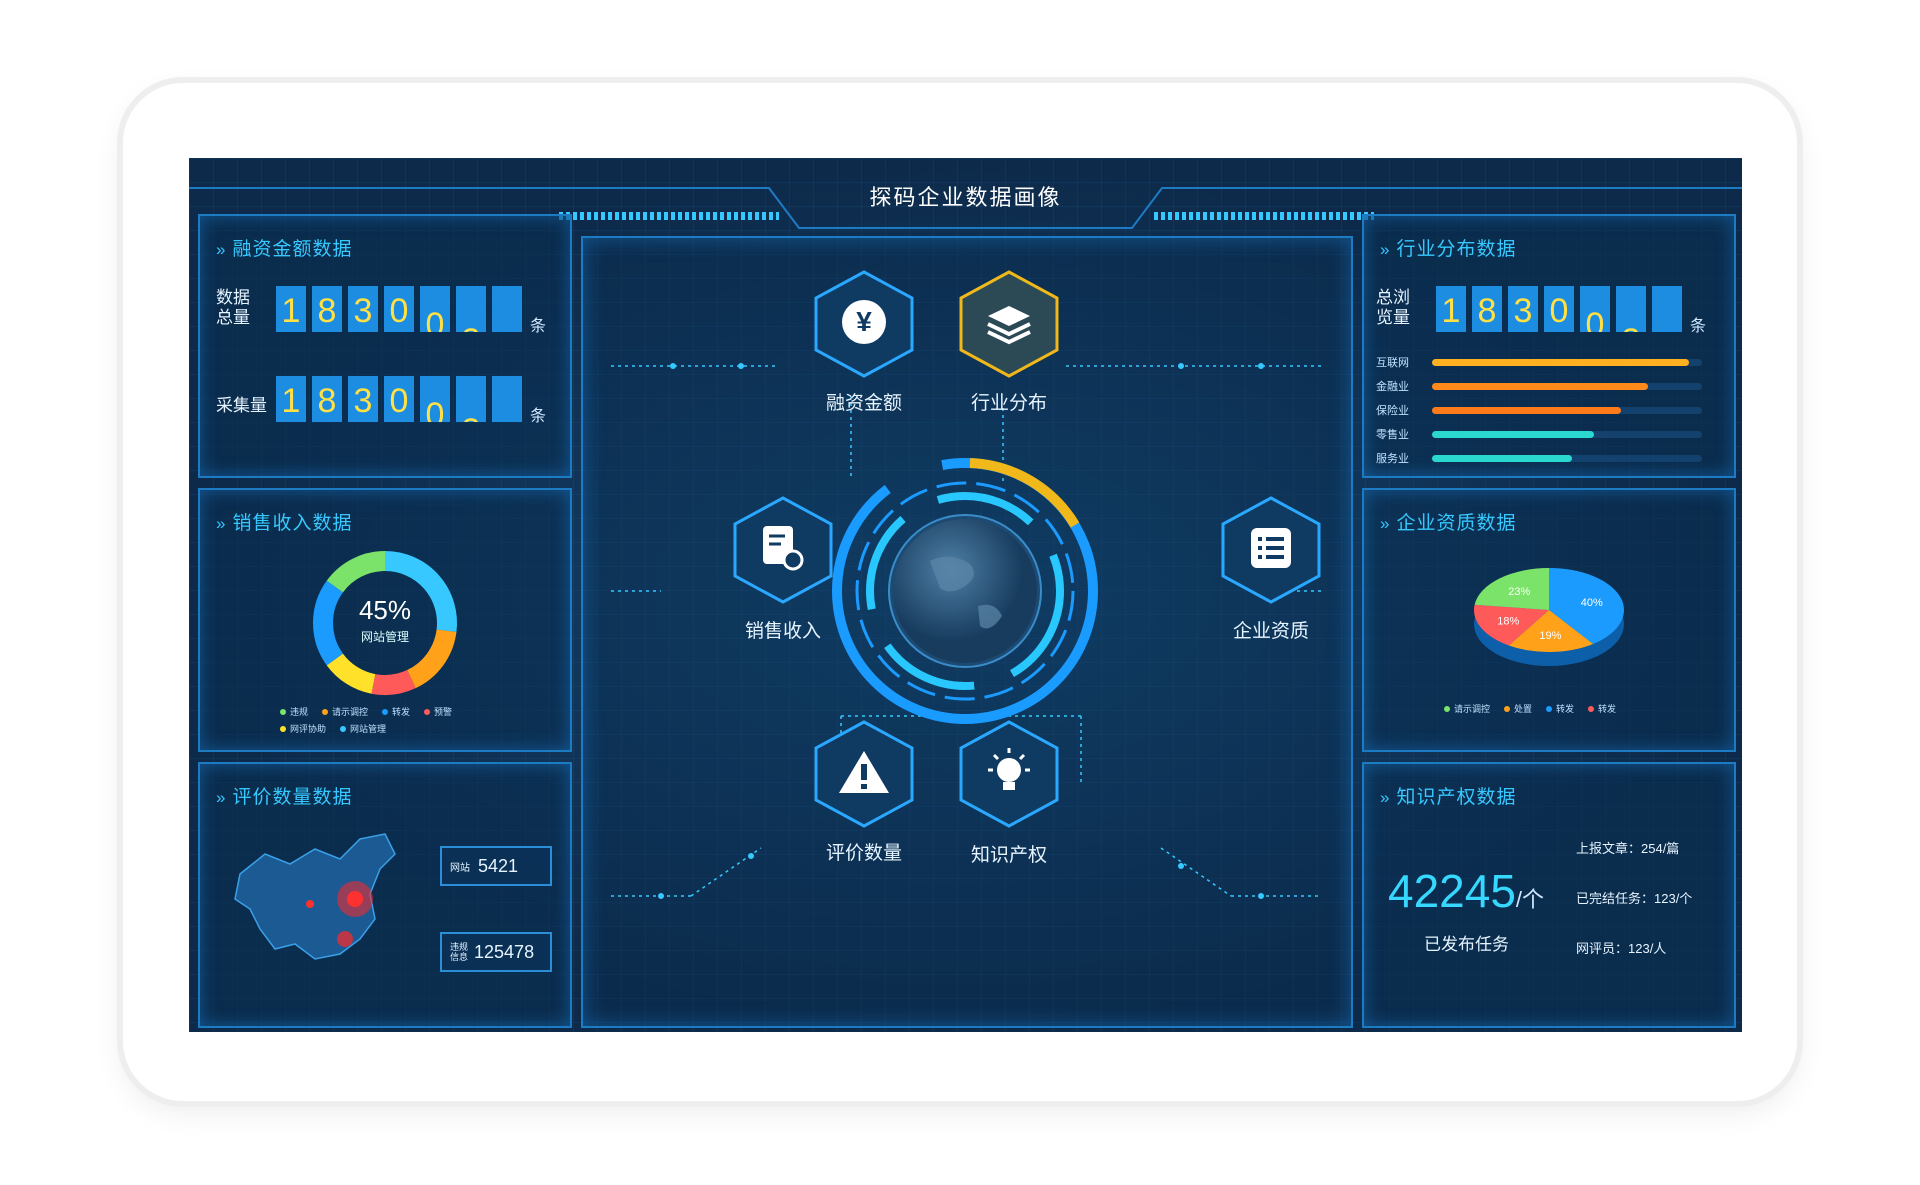  Describe the element at coordinates (390, 720) in the screenshot. I see `sales-legend: 违规 请示调控 转发 预警网评协助 网站管理` at that location.